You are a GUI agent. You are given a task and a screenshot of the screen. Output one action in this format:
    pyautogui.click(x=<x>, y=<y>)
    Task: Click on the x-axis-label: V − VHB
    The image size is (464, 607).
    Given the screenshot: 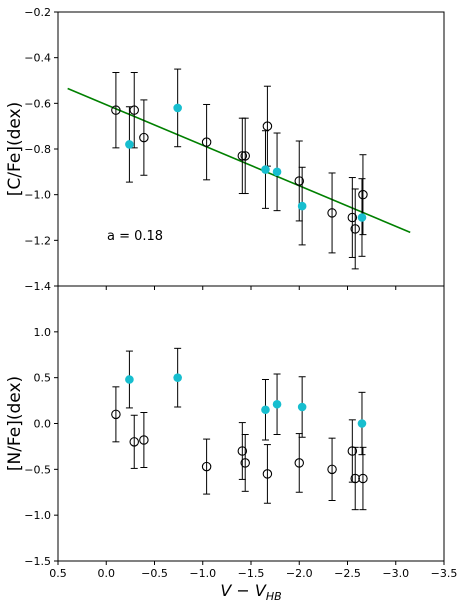 What is the action you would take?
    pyautogui.click(x=250, y=592)
    